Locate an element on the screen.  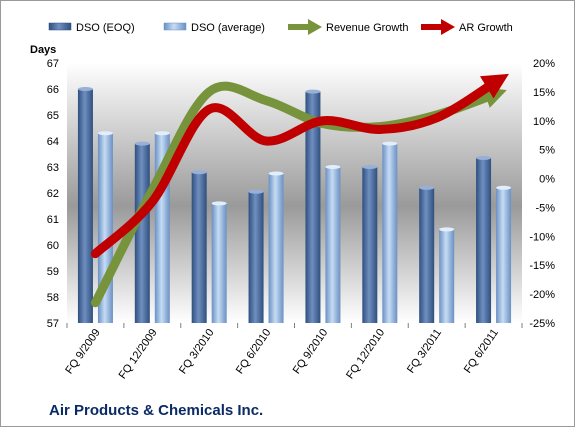
legend-label: DSO (average) is located at coordinates (228, 28).